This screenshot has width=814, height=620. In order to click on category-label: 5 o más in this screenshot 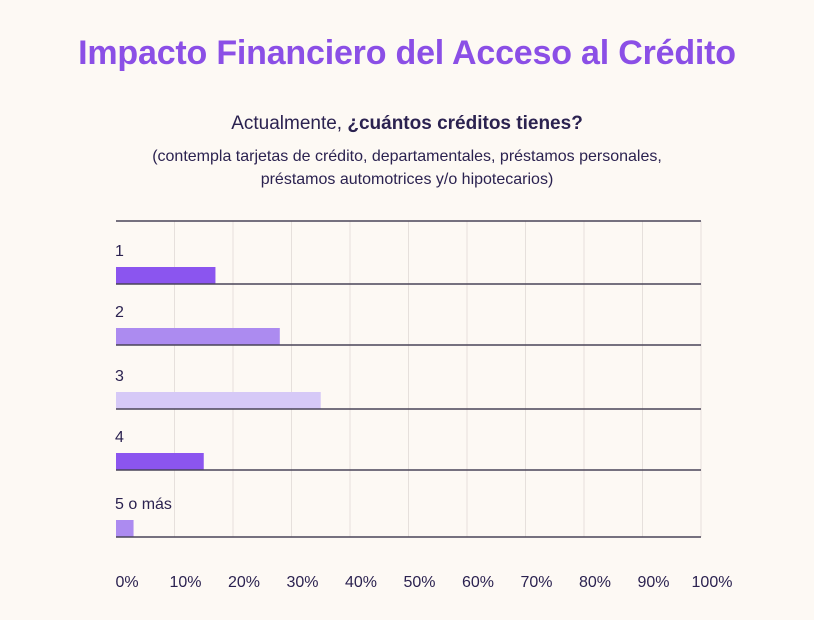, I will do `click(143, 504)`.